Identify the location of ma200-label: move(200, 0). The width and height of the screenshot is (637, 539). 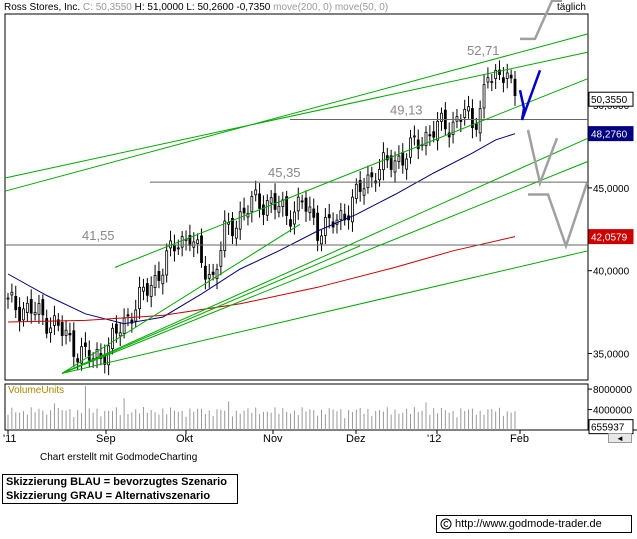
(303, 7).